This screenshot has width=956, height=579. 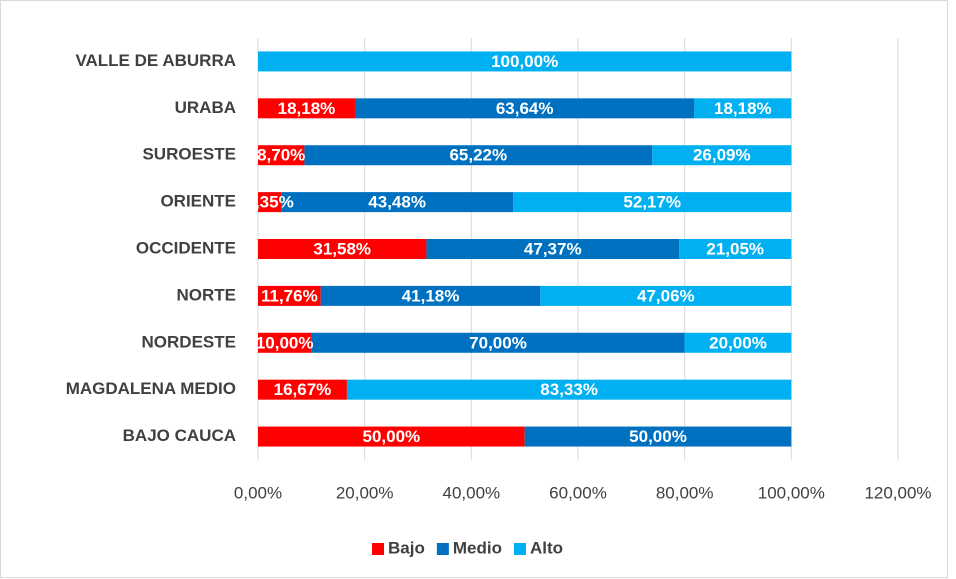 I want to click on value-label: 63,64%, so click(x=525, y=108).